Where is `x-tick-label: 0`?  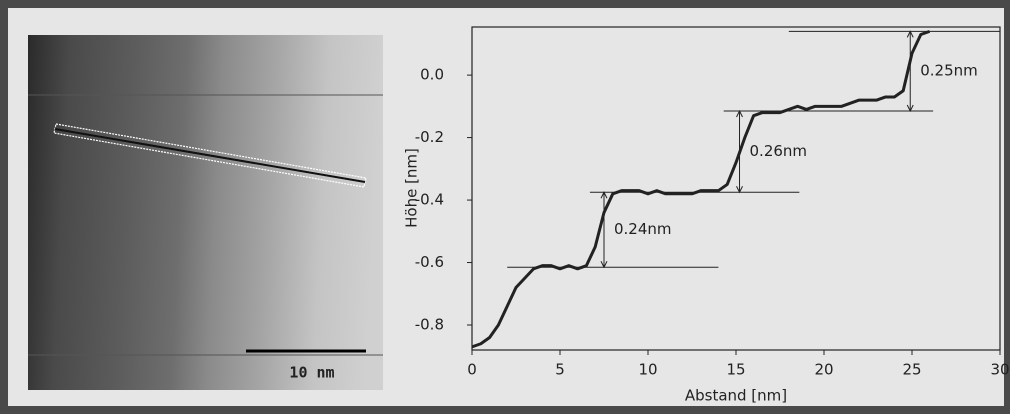 x-tick-label: 0 is located at coordinates (472, 370).